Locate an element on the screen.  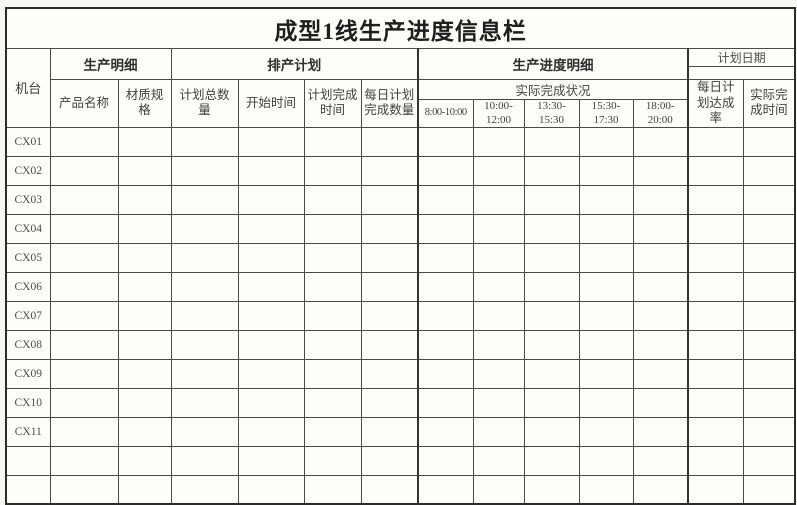
col-header-timeslot-3: 13:30-15:30 is located at coordinates (551, 113).